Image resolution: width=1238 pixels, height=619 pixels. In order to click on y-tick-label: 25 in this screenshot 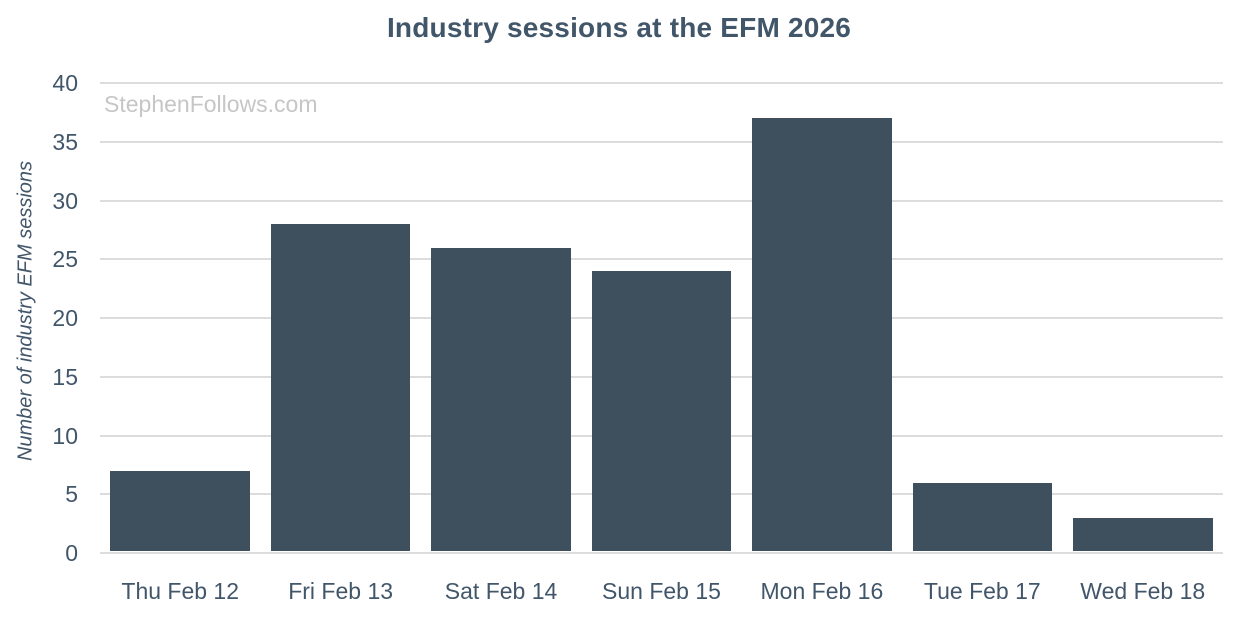, I will do `click(65, 259)`.